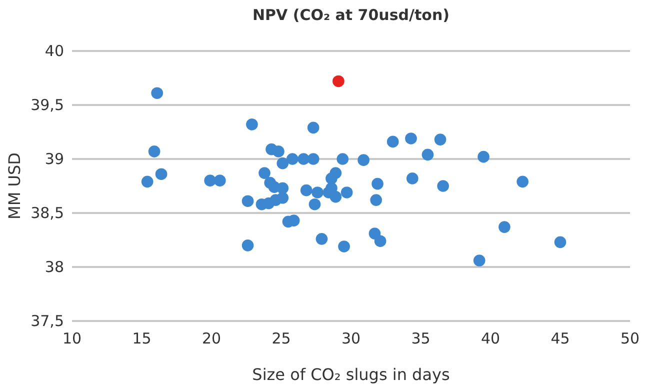 This screenshot has height=391, width=650. What do you see at coordinates (420, 339) in the screenshot?
I see `x-tick-label: 35` at bounding box center [420, 339].